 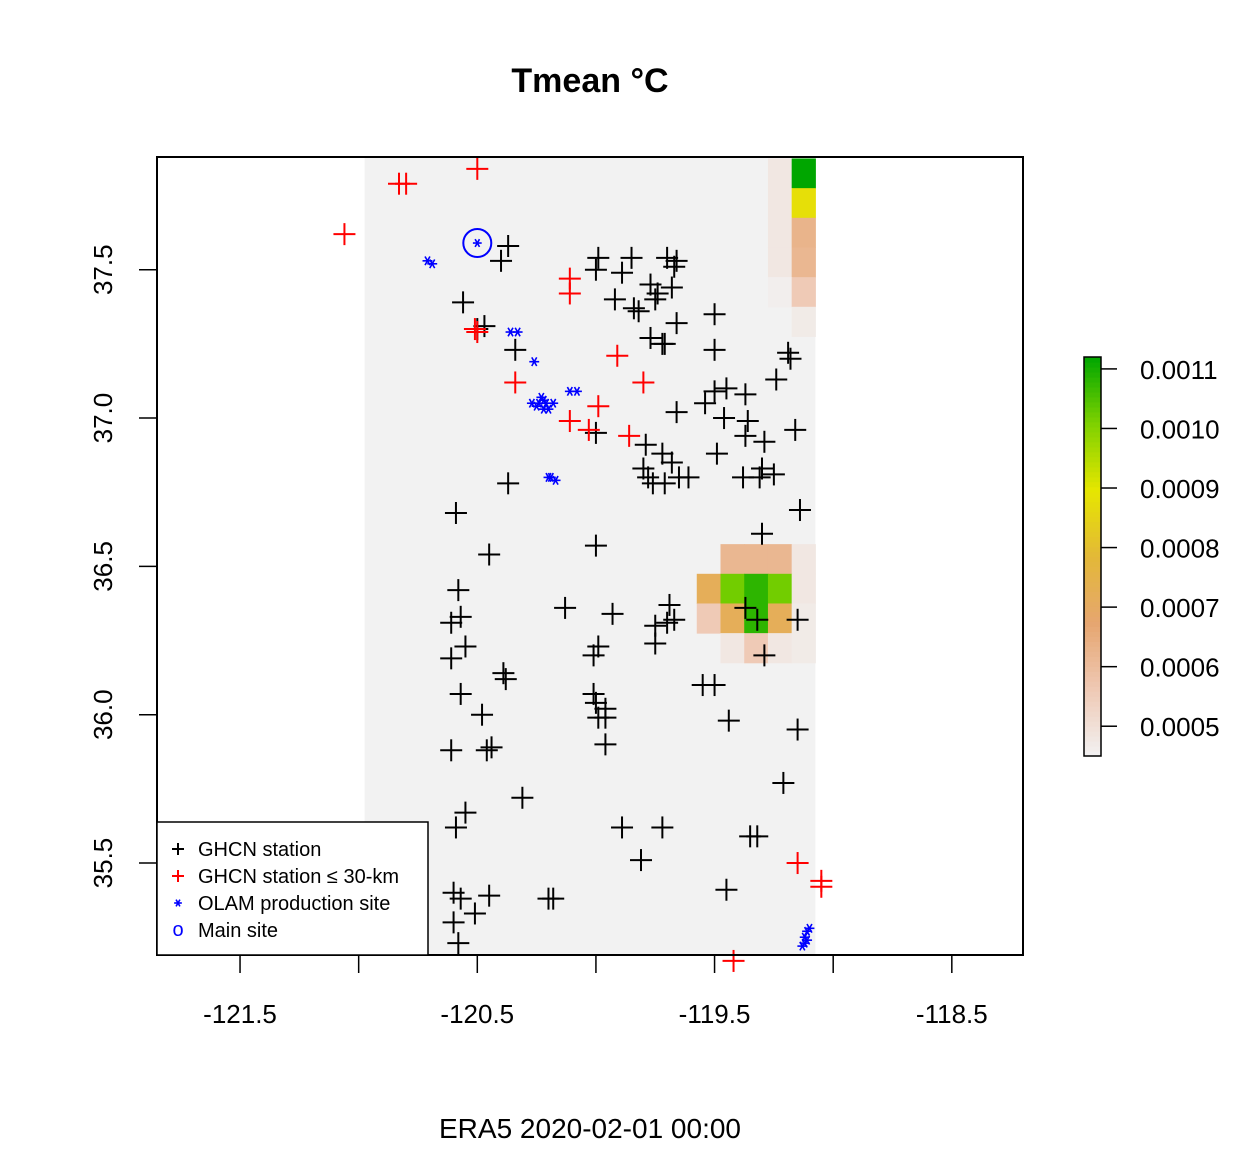 What do you see at coordinates (103, 269) in the screenshot?
I see `y-tick-label: 37.5` at bounding box center [103, 269].